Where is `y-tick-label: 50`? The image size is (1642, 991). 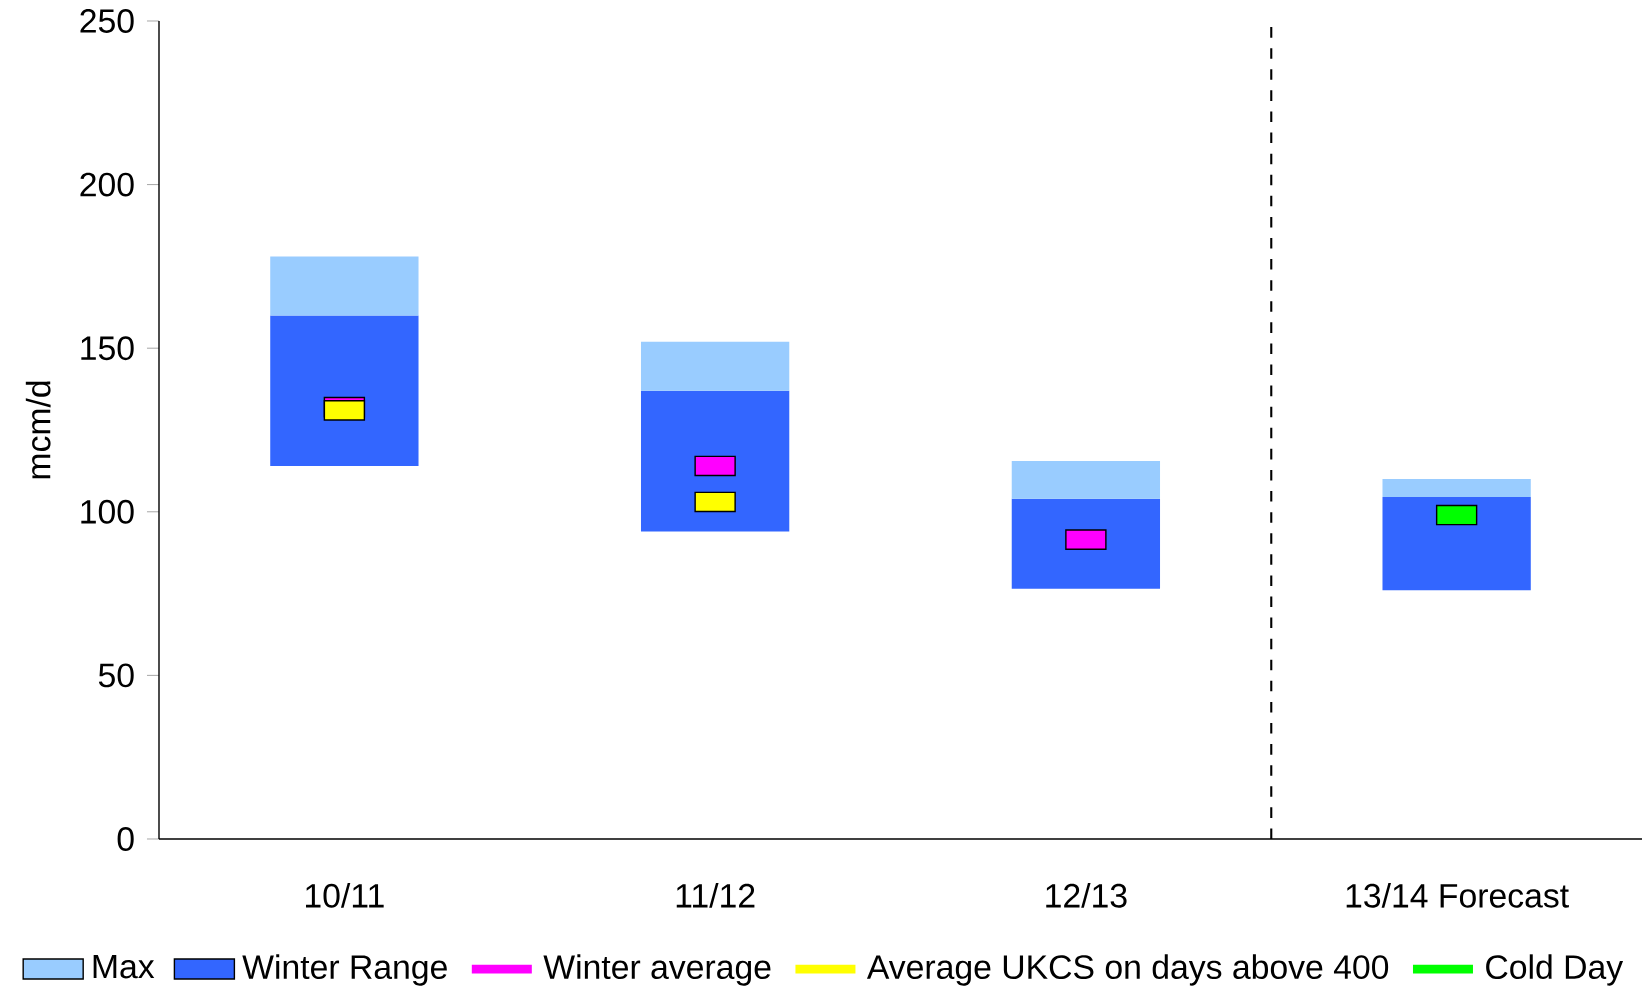 y-tick-label: 50 is located at coordinates (116, 675).